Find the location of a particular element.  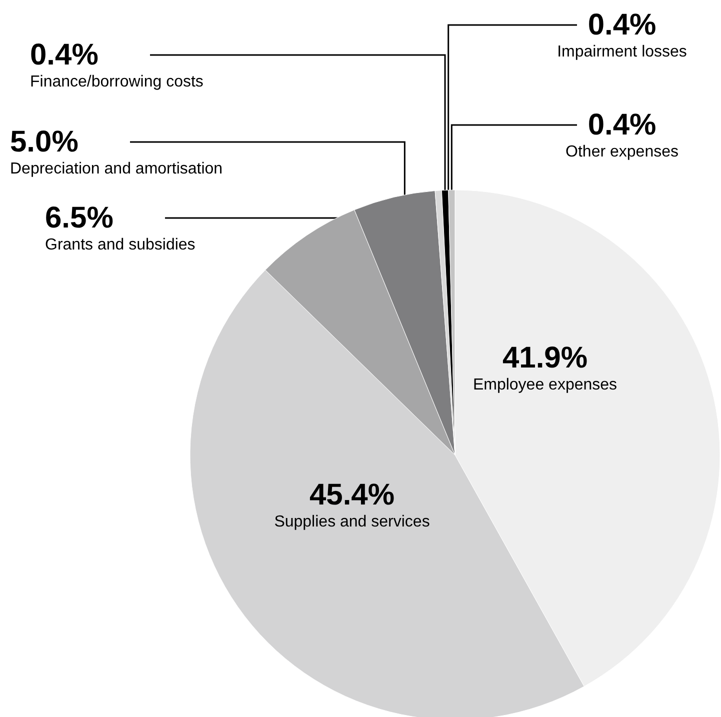

data-label: 6.5% is located at coordinates (79, 218).